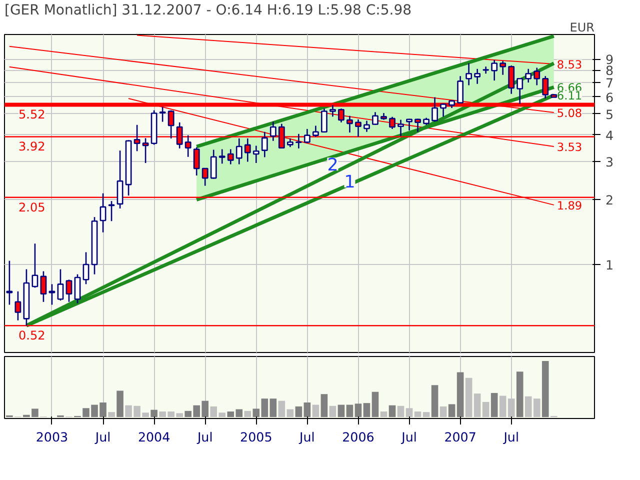  What do you see at coordinates (32, 207) in the screenshot?
I see `ref-line-label: 2.05` at bounding box center [32, 207].